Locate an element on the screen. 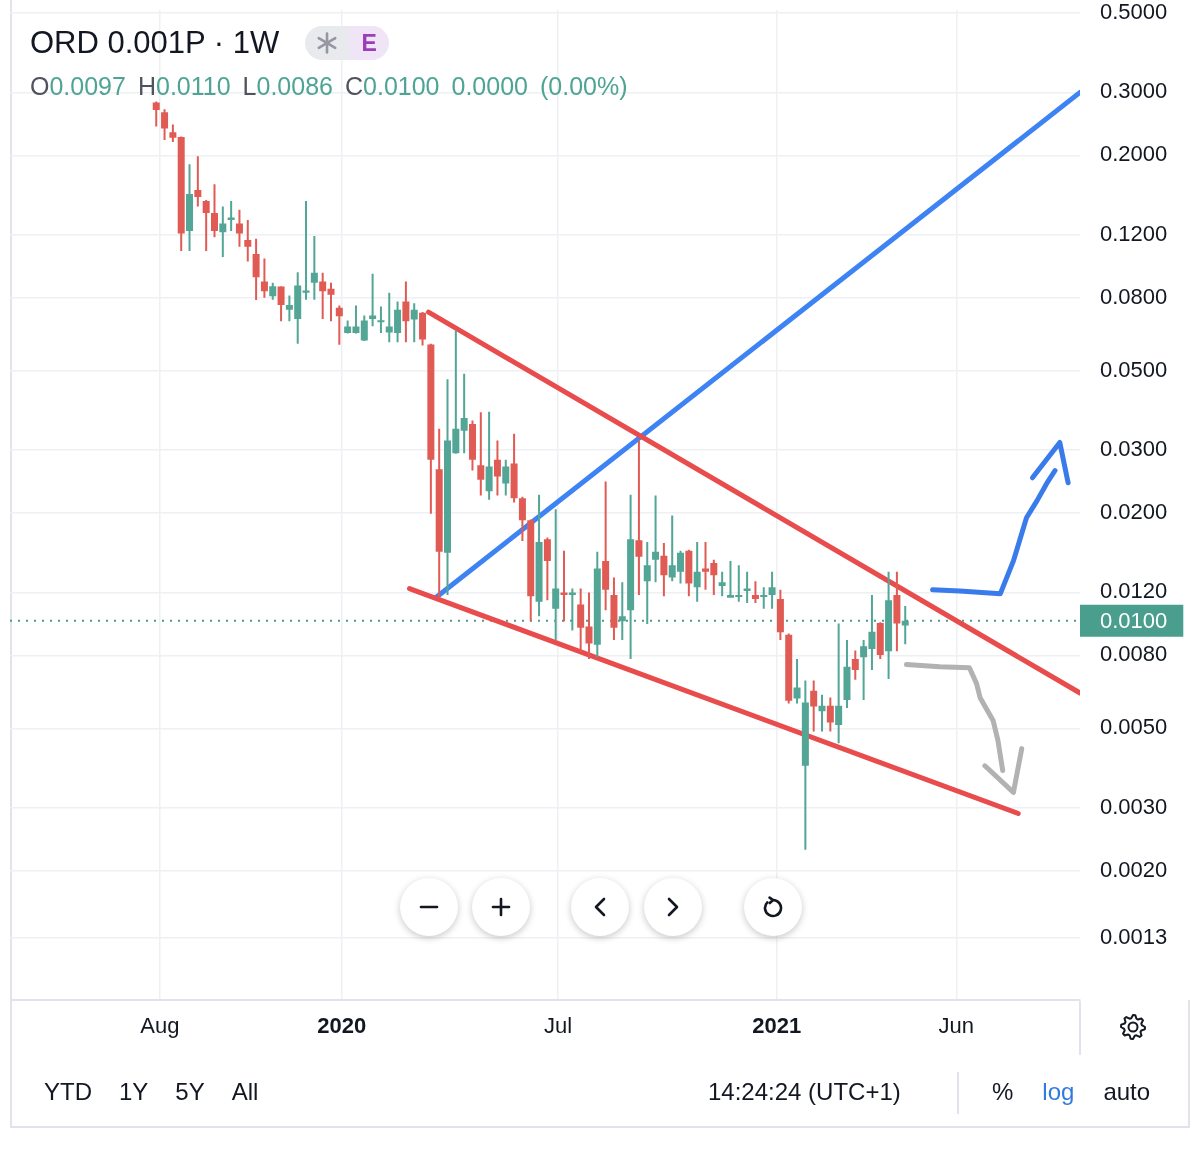  text: ORD 0.001P · 1W is located at coordinates (155, 43).